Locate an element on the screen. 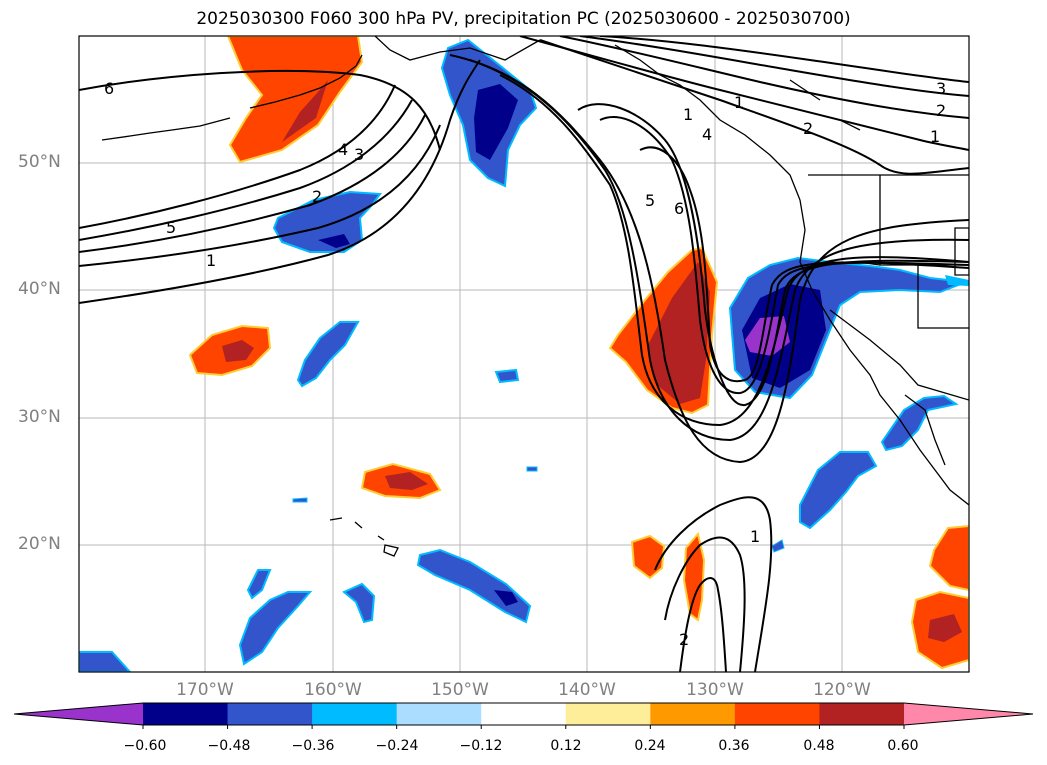  colorbar-tick-label: 0.24 is located at coordinates (650, 746).